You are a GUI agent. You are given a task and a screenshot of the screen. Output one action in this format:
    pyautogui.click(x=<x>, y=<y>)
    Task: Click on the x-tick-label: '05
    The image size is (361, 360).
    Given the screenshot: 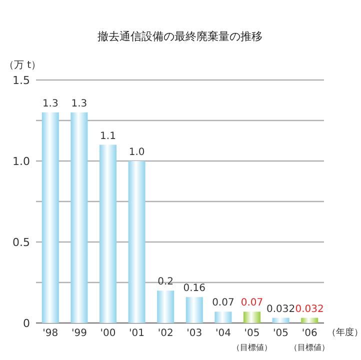 What is the action you would take?
    pyautogui.click(x=281, y=333)
    